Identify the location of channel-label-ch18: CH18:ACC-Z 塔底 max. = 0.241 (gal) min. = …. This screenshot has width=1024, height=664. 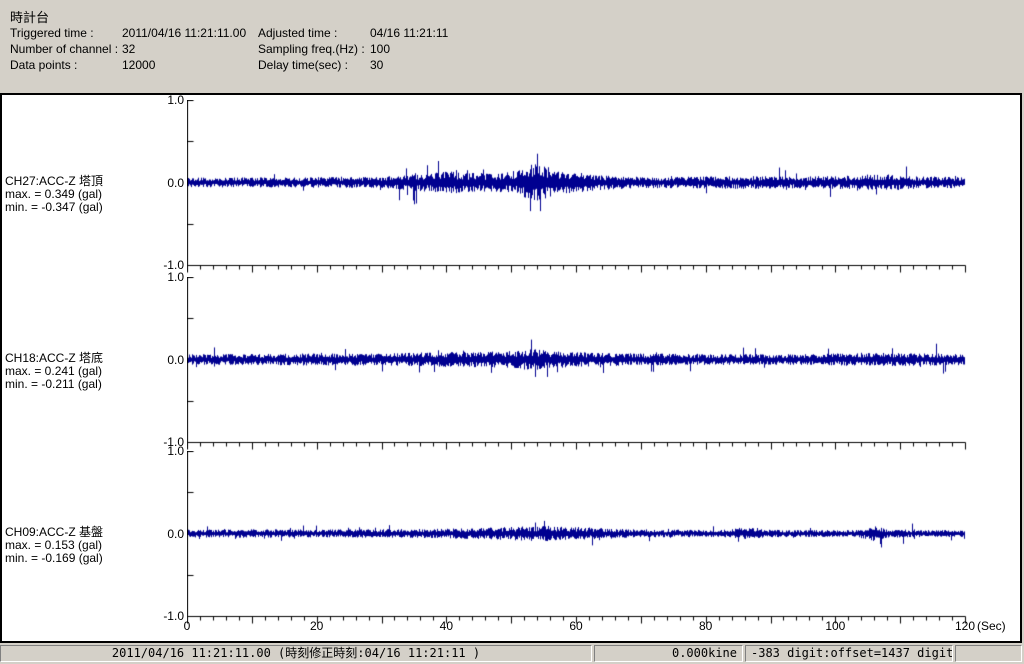
(90, 371).